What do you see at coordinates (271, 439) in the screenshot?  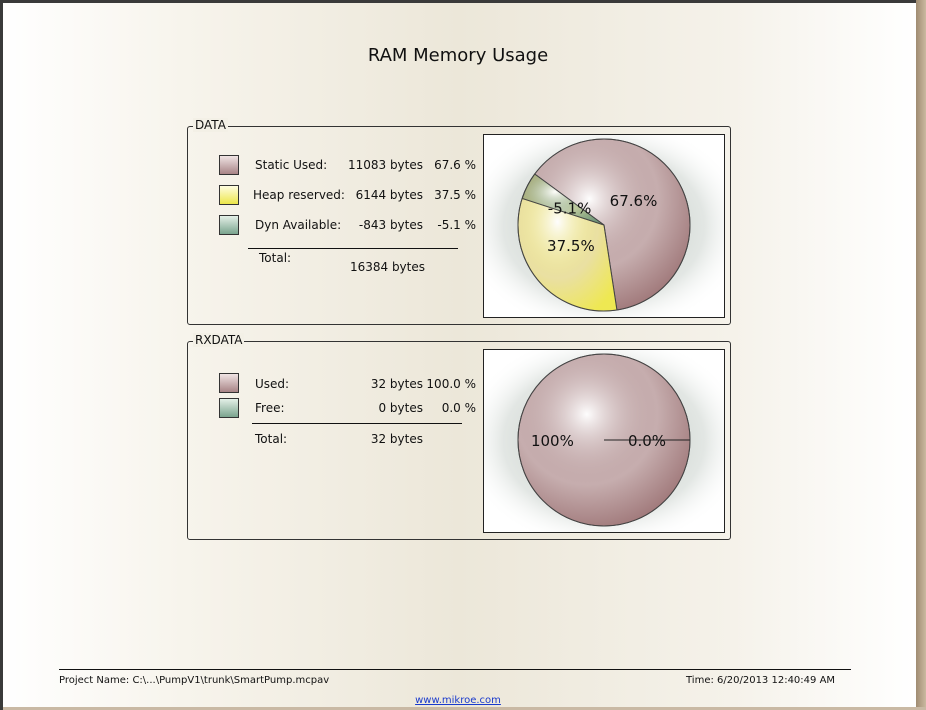 I see `rxdata-total-label: Total:` at bounding box center [271, 439].